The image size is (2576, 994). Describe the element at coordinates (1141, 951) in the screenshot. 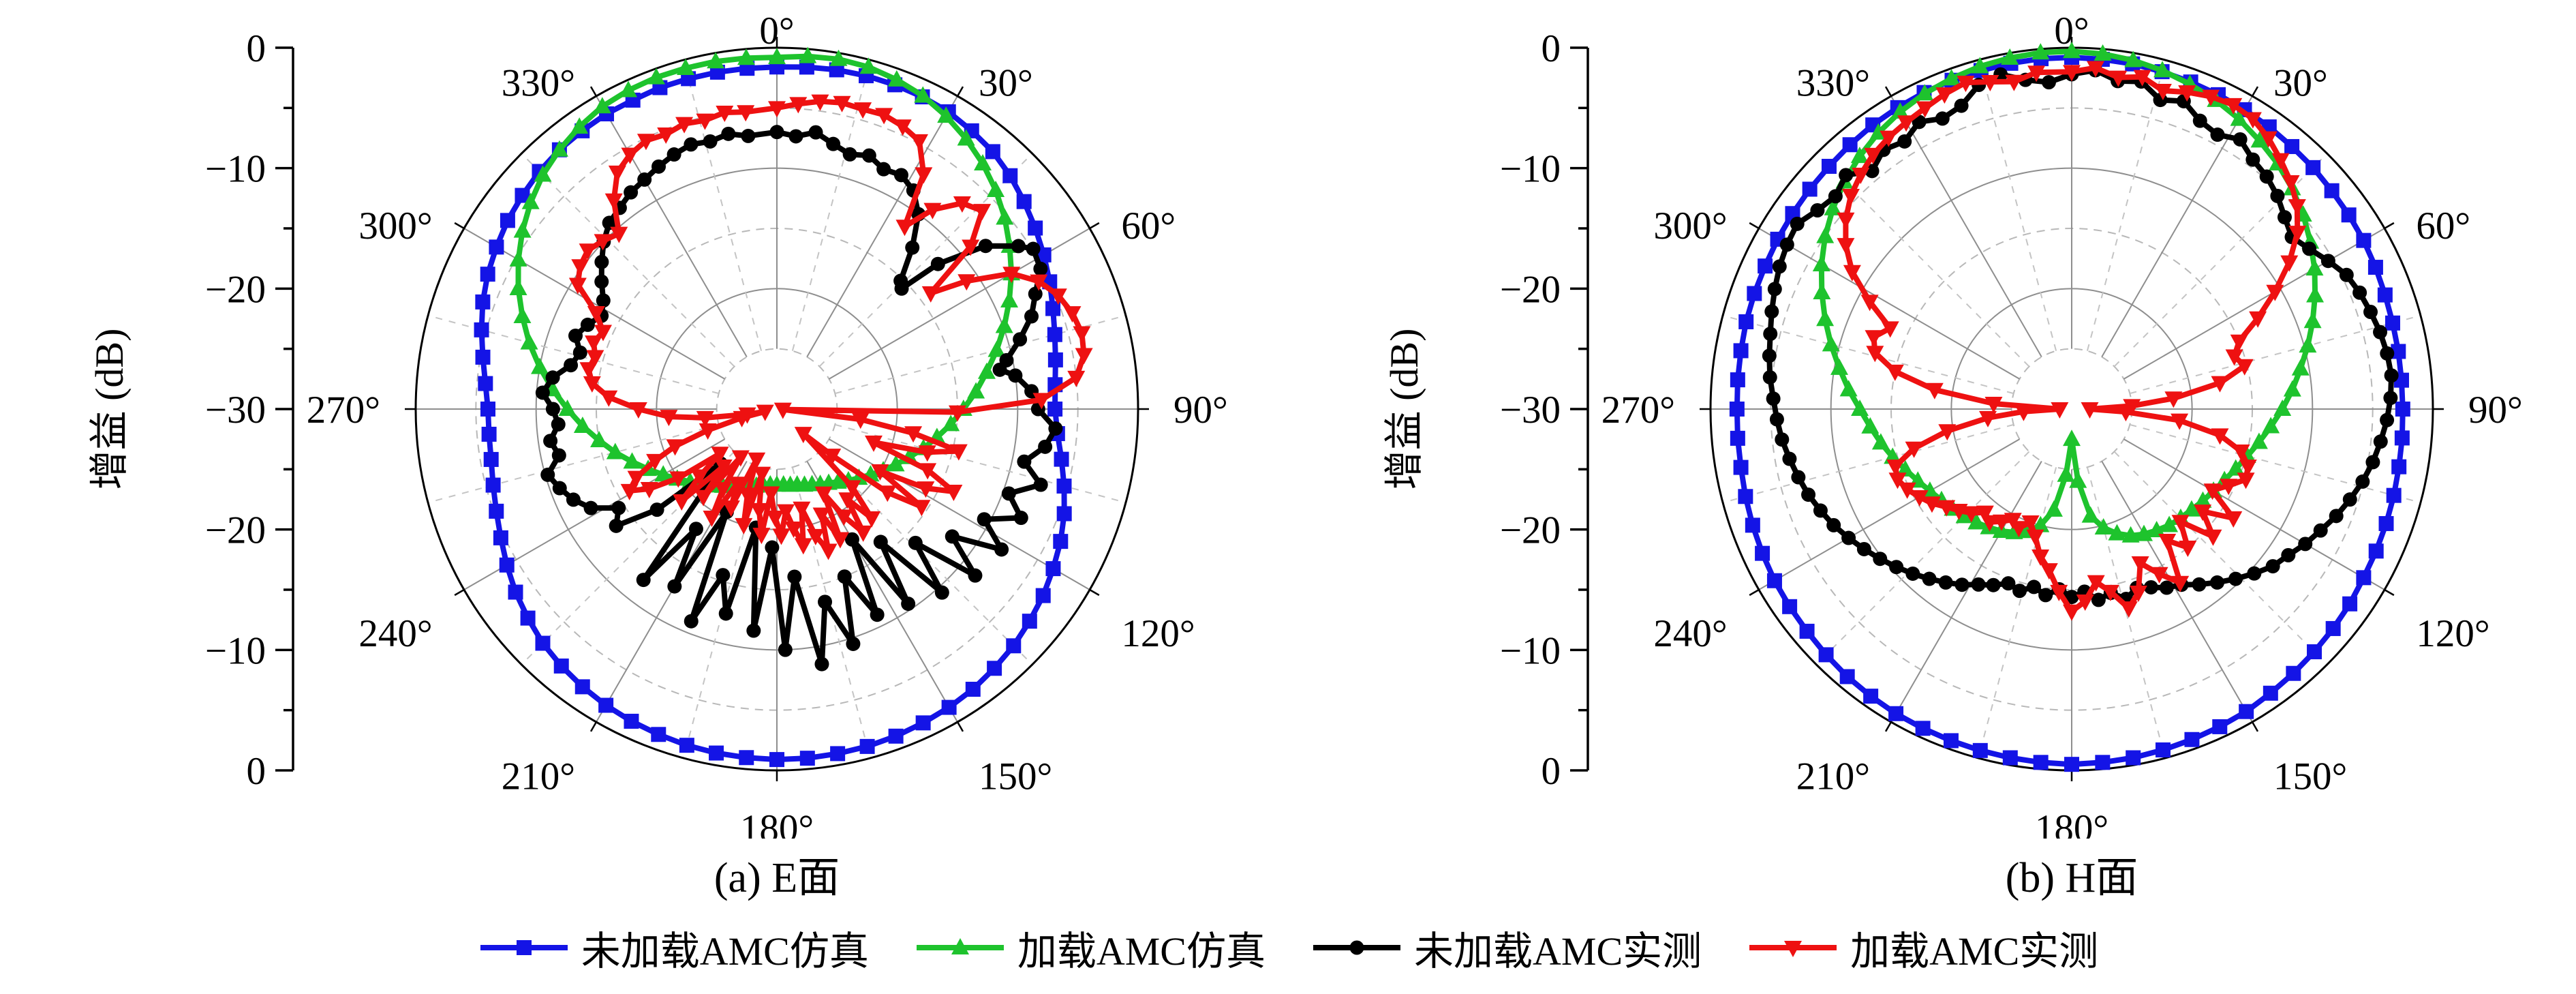

I see `legend-label: 加载AMC仿真` at that location.